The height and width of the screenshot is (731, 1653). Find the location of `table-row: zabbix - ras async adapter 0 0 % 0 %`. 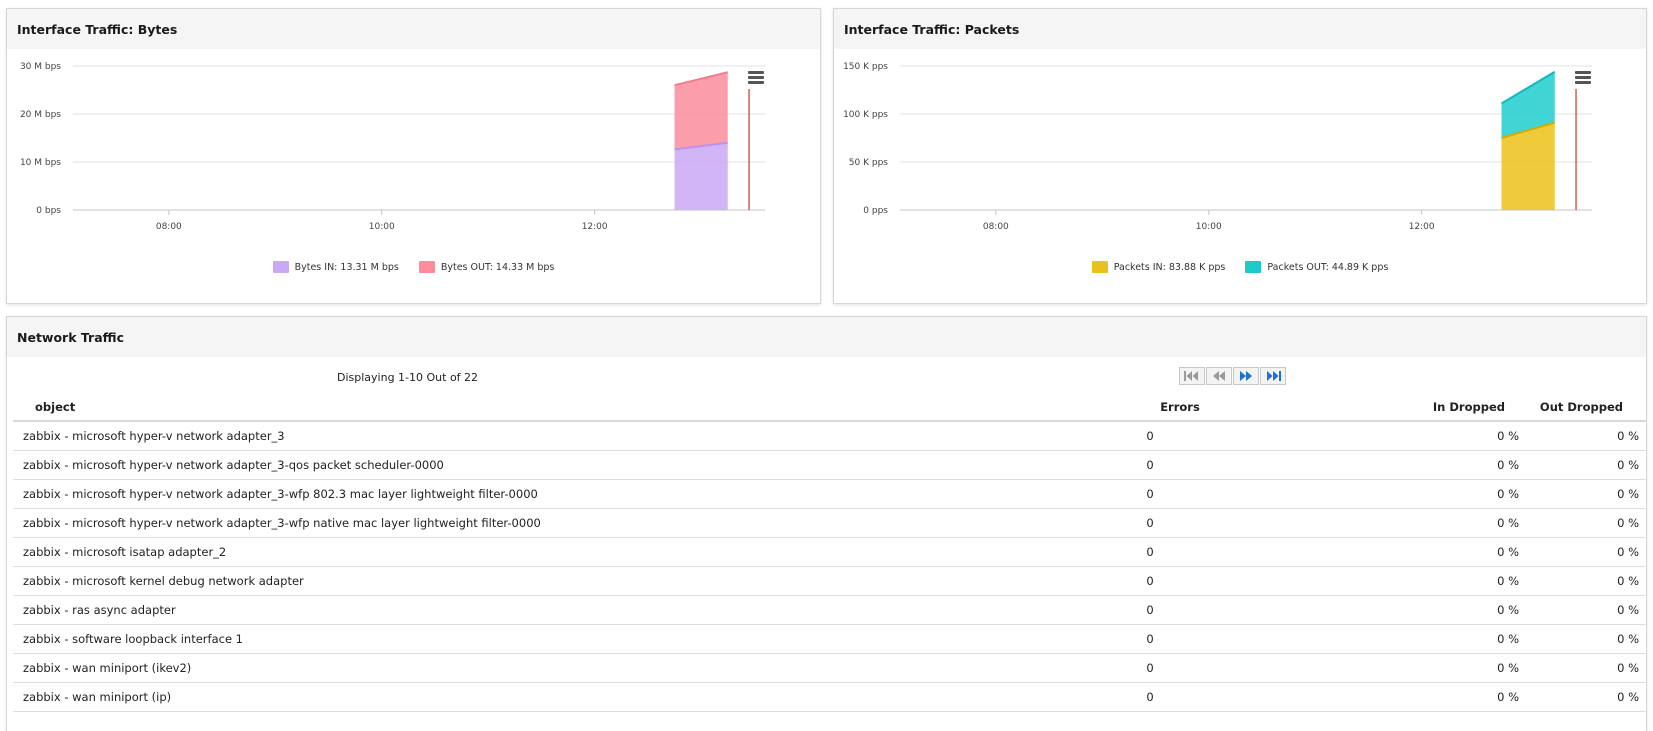

table-row: zabbix - ras async adapter 0 0 % 0 % is located at coordinates (830, 610).